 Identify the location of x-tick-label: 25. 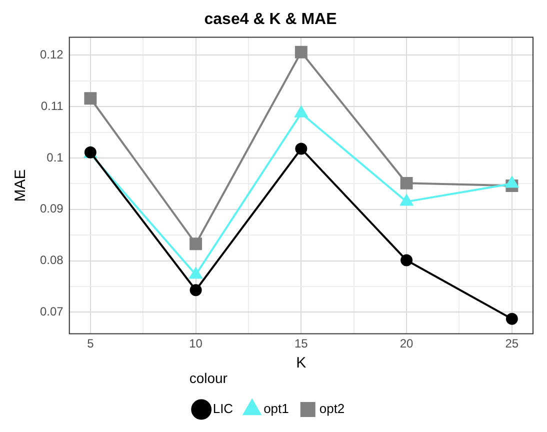
(512, 343).